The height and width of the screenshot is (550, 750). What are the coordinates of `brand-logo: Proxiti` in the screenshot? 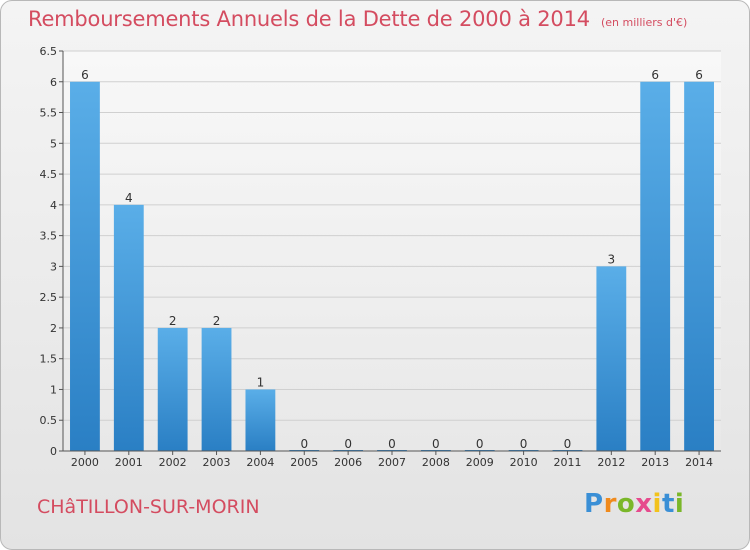 It's located at (634, 504).